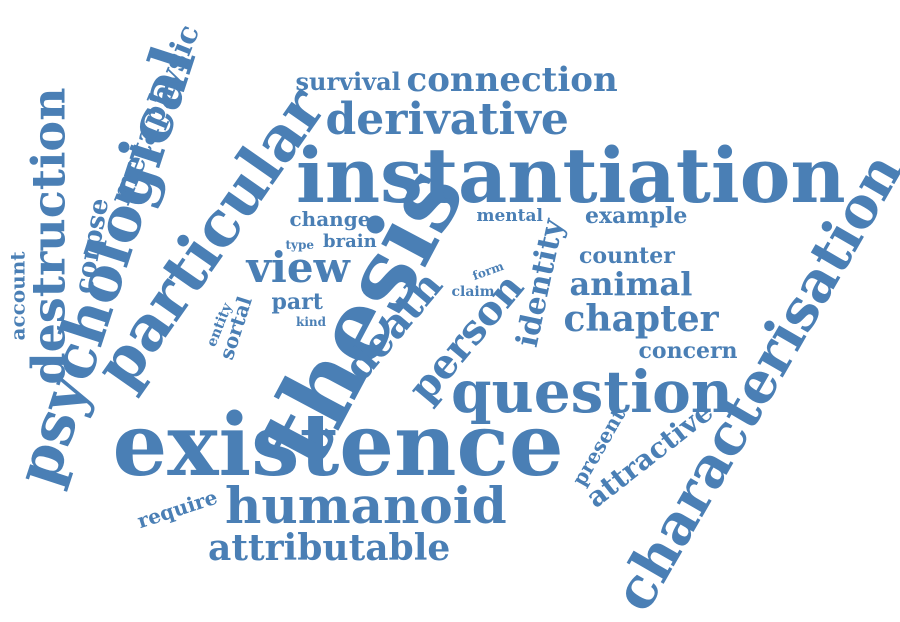  Describe the element at coordinates (298, 267) in the screenshot. I see `word-view: view` at that location.